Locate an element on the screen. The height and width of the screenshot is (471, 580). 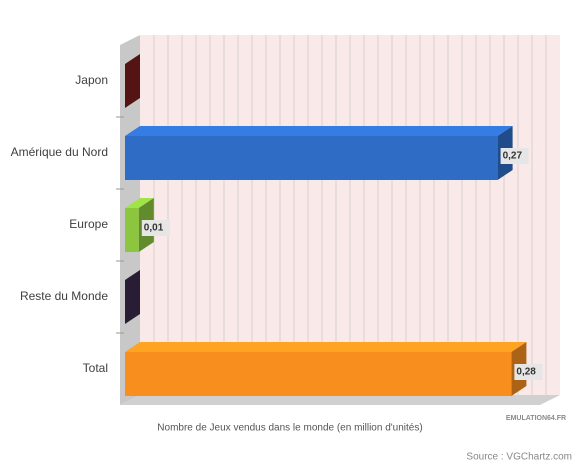
value-label: 0,27 is located at coordinates (513, 156).